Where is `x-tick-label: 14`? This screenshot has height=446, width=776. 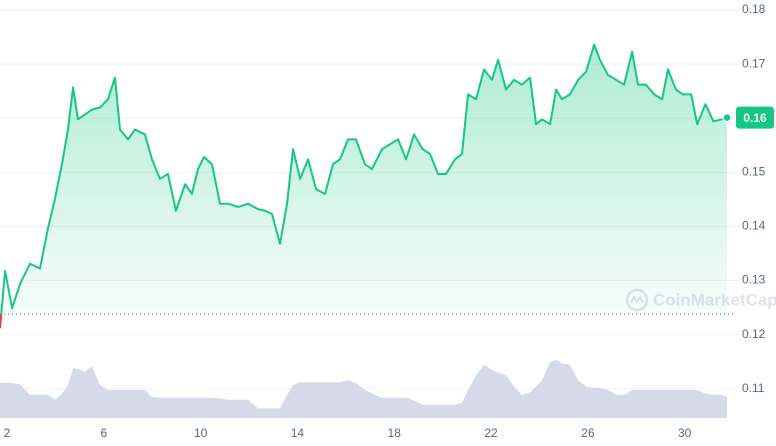 x-tick-label: 14 is located at coordinates (298, 433).